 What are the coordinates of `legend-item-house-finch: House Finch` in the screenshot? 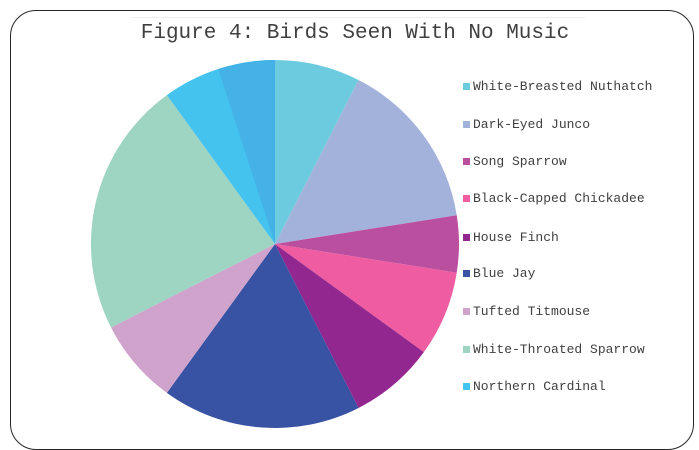 It's located at (558, 237).